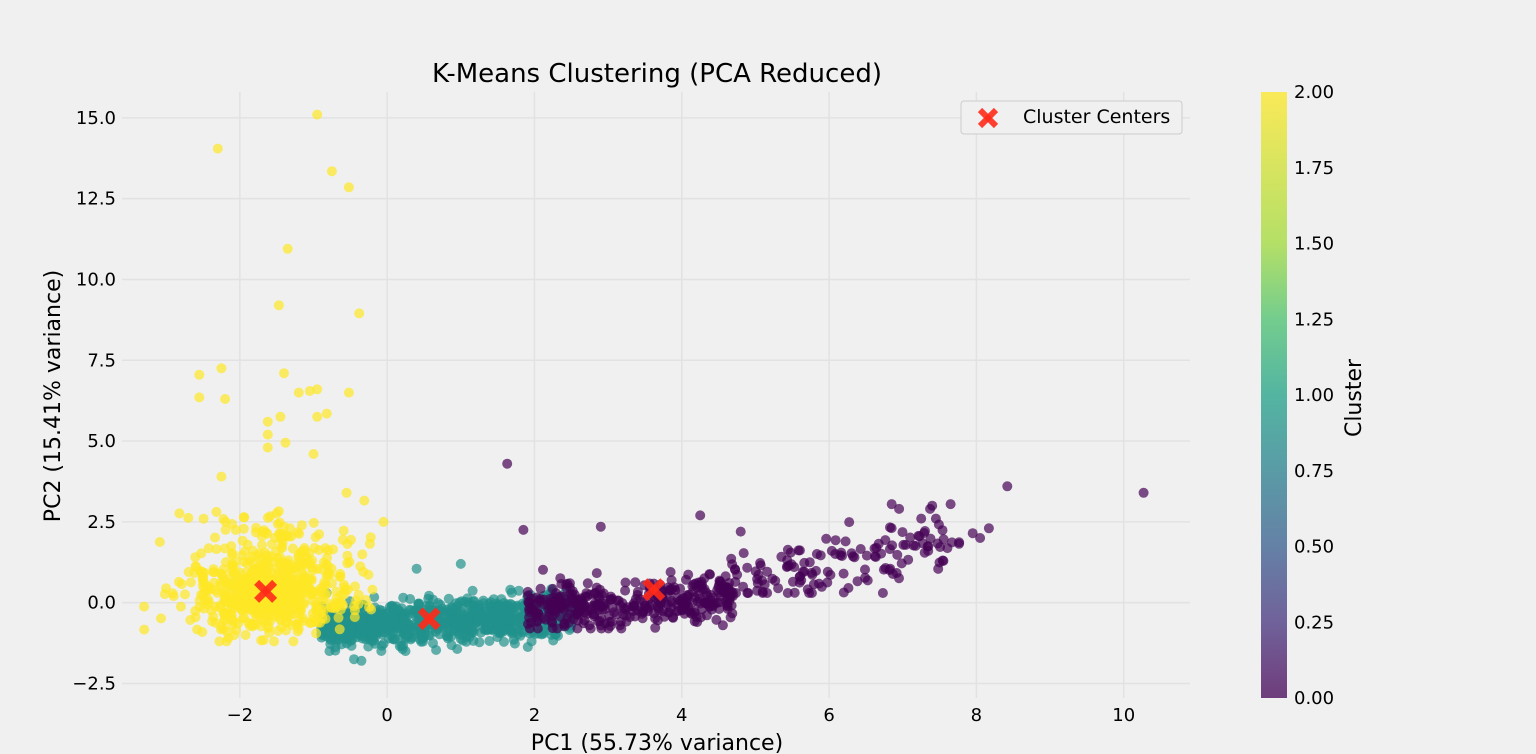 Image resolution: width=1536 pixels, height=754 pixels. What do you see at coordinates (1071, 117) in the screenshot?
I see `legend: Cluster Centers` at bounding box center [1071, 117].